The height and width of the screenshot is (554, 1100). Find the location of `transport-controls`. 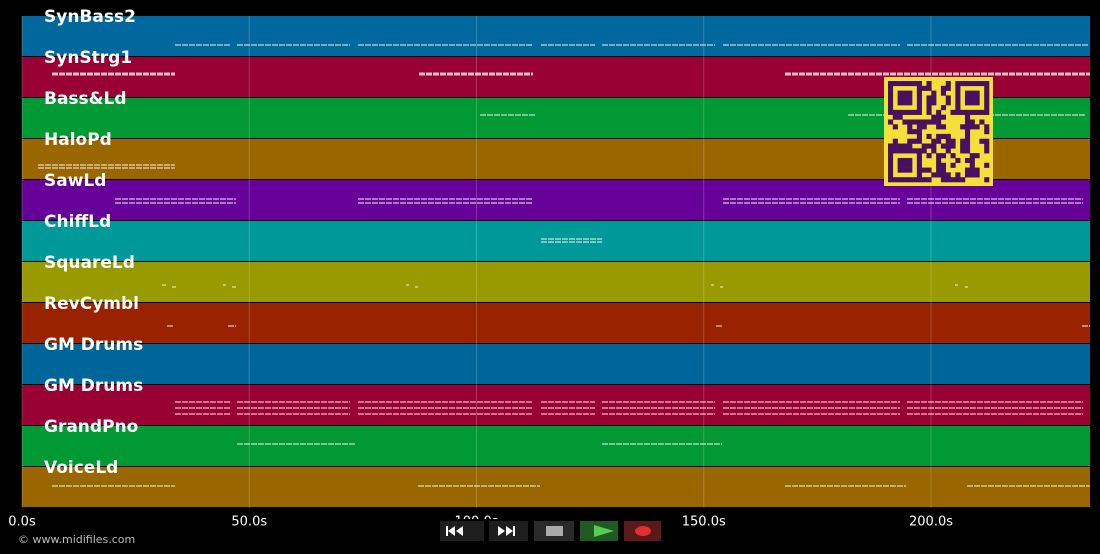

transport-controls is located at coordinates (550, 531).